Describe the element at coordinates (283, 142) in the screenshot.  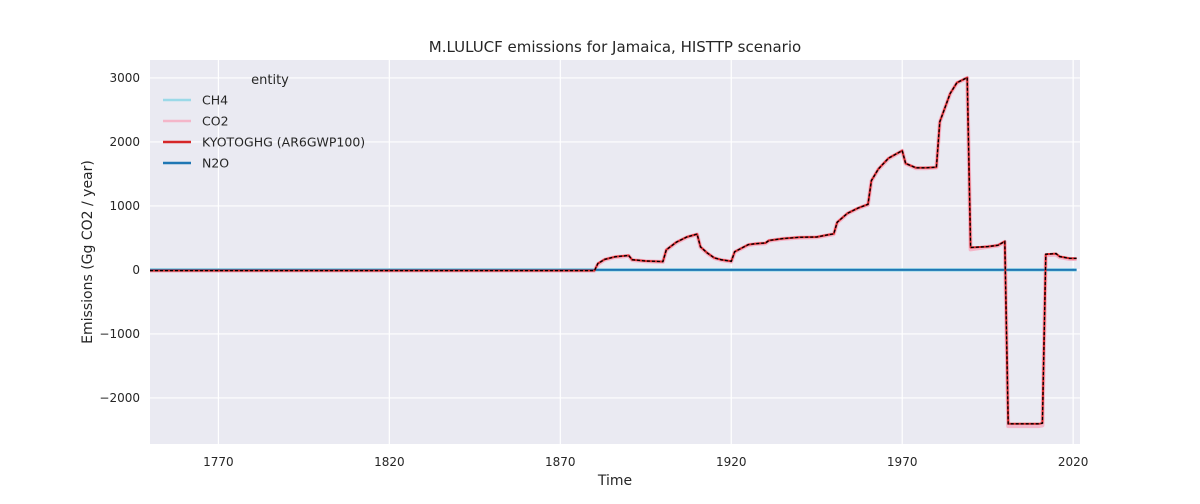
I see `legend-label: KYOTOGHG (AR6GWP100)` at that location.